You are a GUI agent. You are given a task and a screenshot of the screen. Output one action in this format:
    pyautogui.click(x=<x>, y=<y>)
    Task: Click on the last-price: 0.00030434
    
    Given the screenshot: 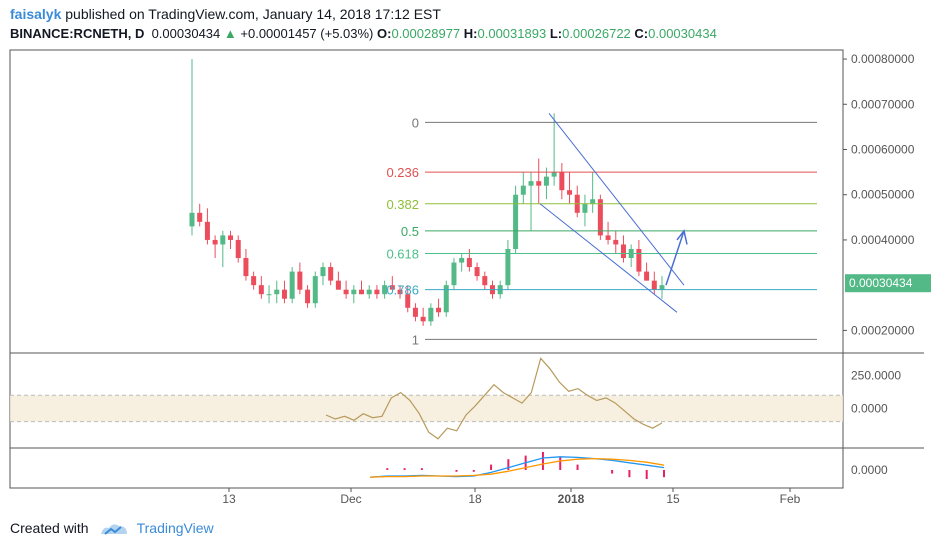 What is the action you would take?
    pyautogui.click(x=186, y=33)
    